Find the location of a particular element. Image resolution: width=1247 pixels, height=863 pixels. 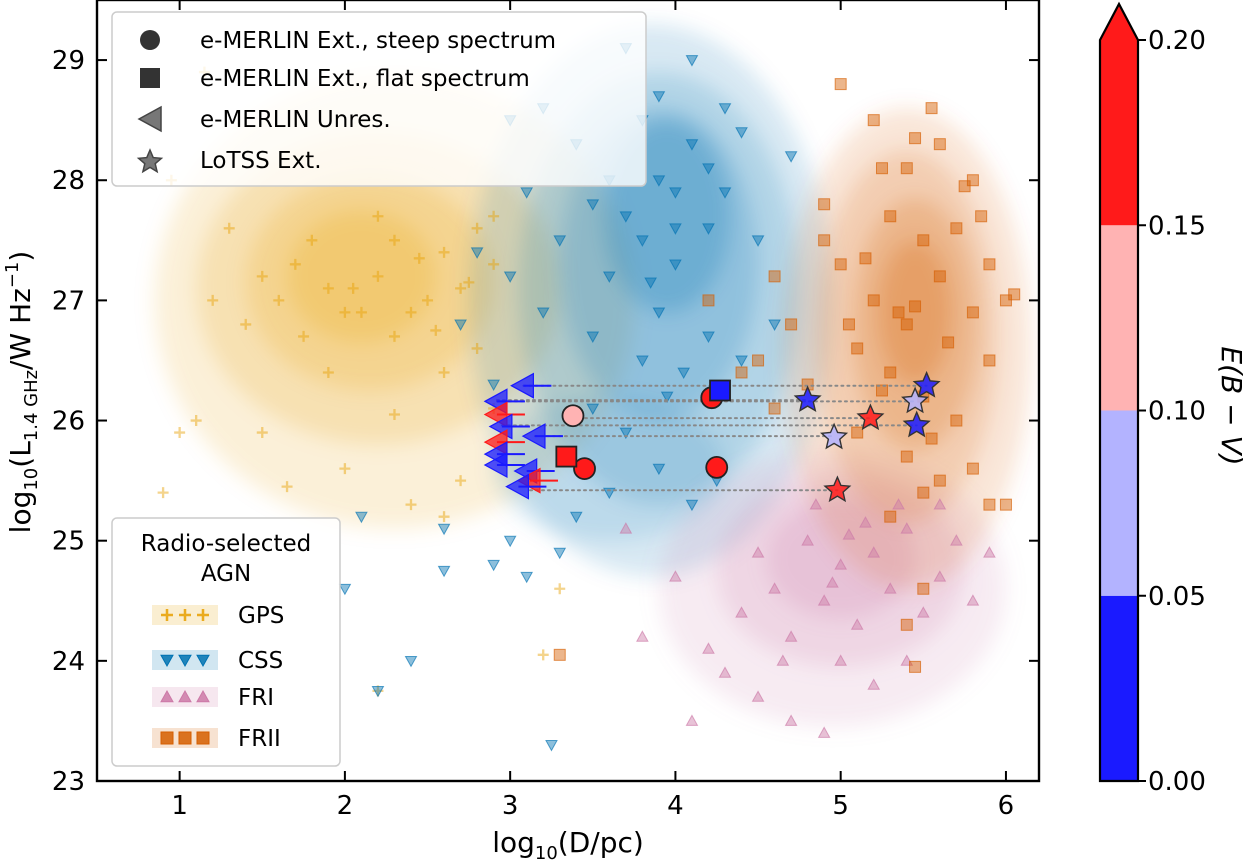

y-axis-label: log10(L1.4 GHz/W Hz−1) is located at coordinates (22, 392).